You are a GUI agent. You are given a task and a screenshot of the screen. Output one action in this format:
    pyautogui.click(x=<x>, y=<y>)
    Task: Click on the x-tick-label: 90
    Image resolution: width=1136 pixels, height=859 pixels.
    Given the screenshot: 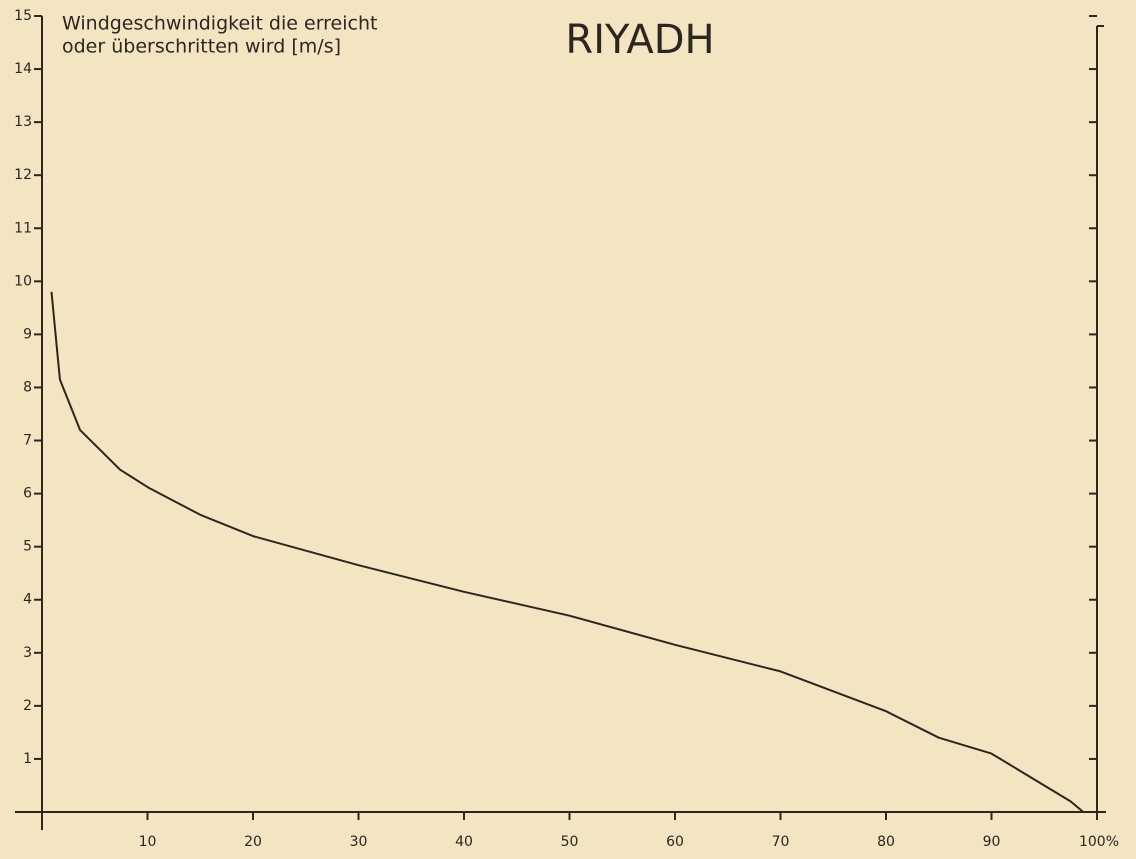 What is the action you would take?
    pyautogui.click(x=992, y=842)
    